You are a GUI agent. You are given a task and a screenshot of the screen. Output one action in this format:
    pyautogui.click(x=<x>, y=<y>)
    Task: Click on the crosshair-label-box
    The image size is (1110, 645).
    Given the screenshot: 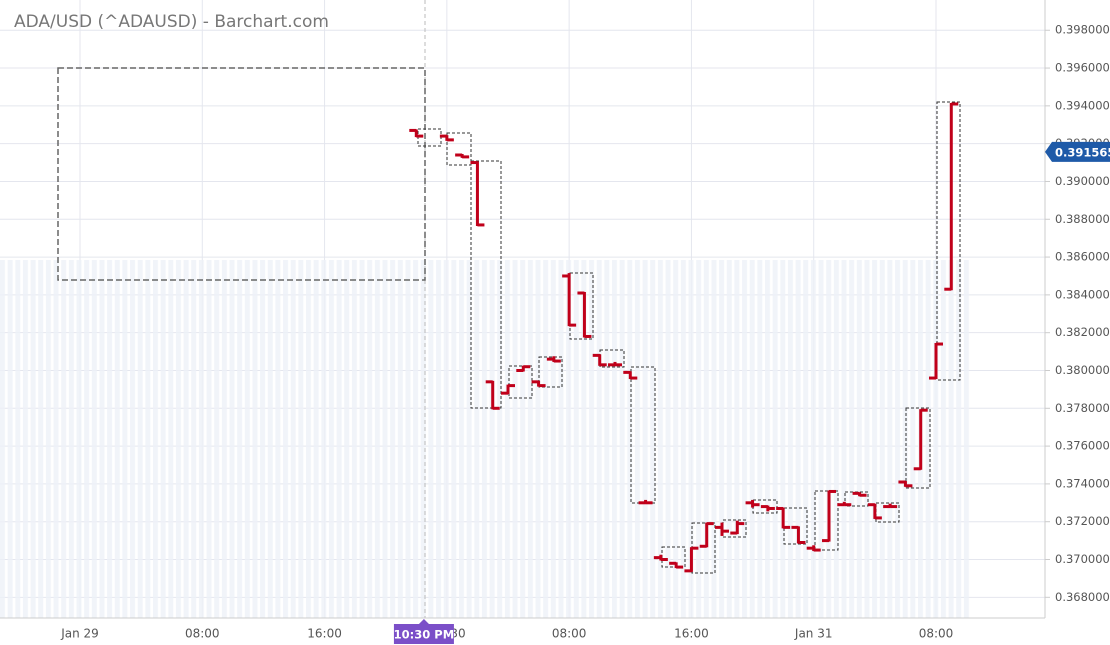 What is the action you would take?
    pyautogui.click(x=423, y=634)
    